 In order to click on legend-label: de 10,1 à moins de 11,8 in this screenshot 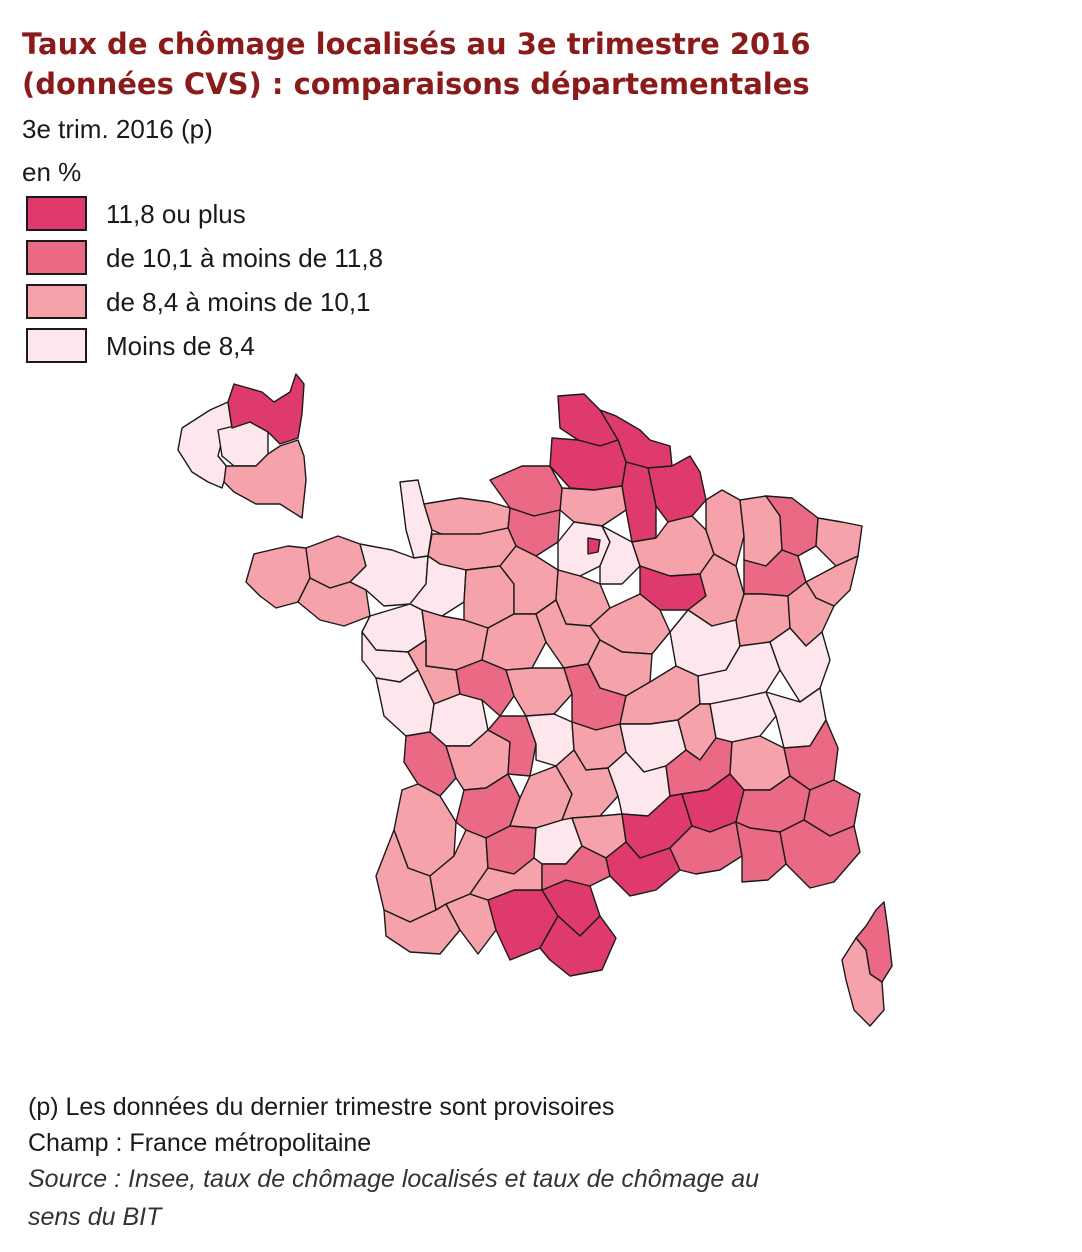, I will do `click(245, 258)`.